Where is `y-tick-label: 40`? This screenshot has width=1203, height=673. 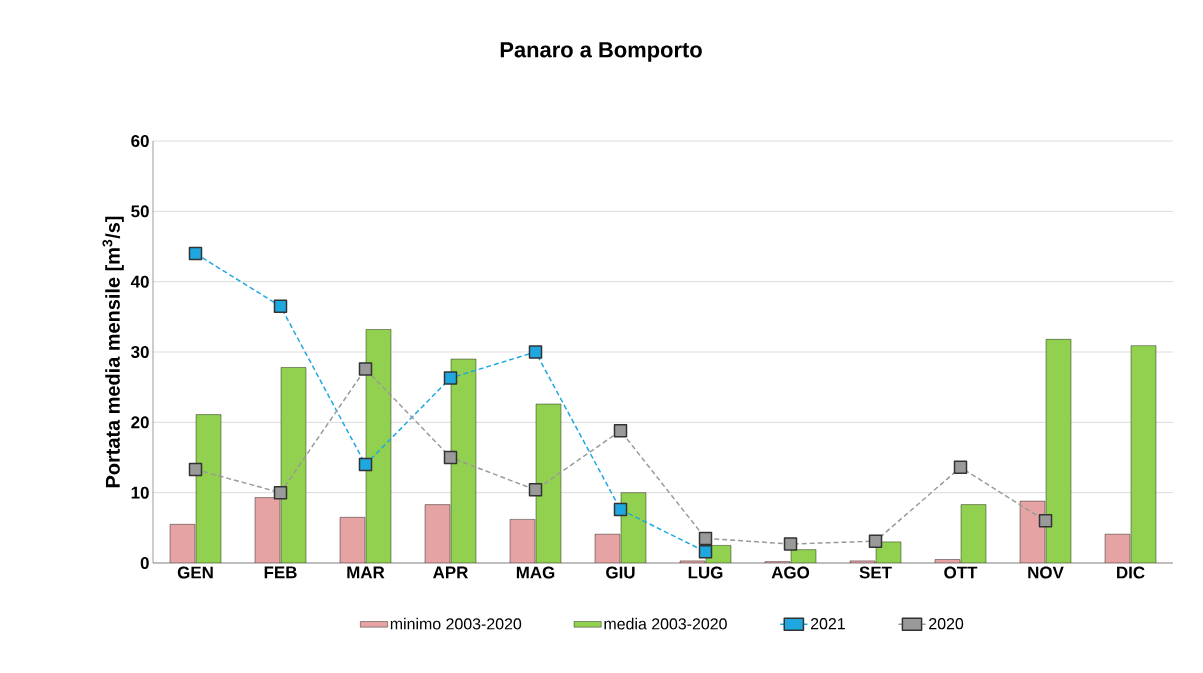 y-tick-label: 40 is located at coordinates (139, 281).